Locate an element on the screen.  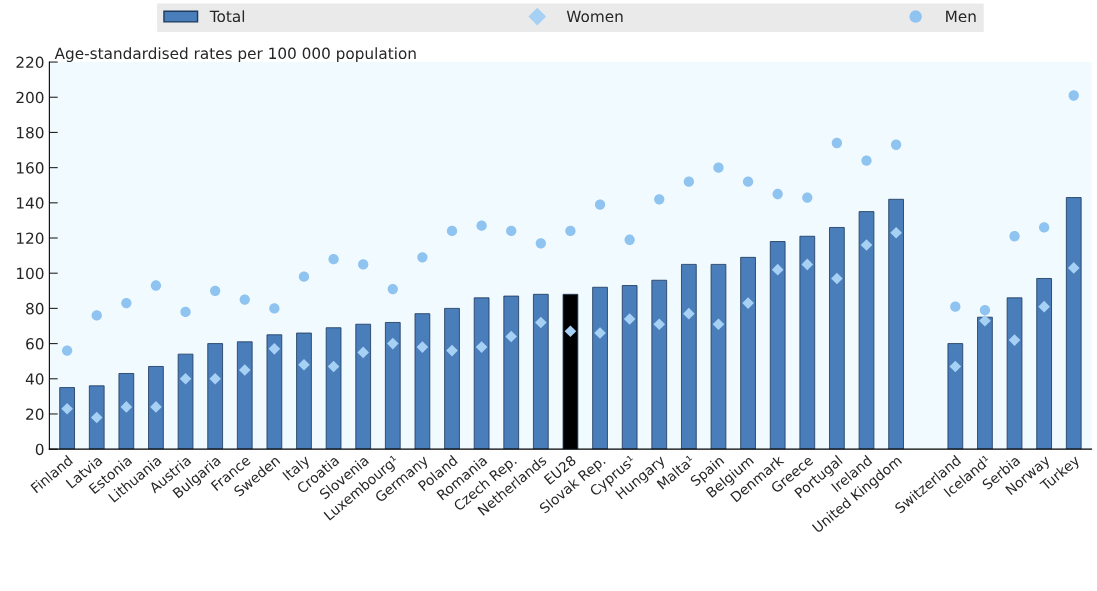
y-tick-label: 40 is located at coordinates (34, 379).